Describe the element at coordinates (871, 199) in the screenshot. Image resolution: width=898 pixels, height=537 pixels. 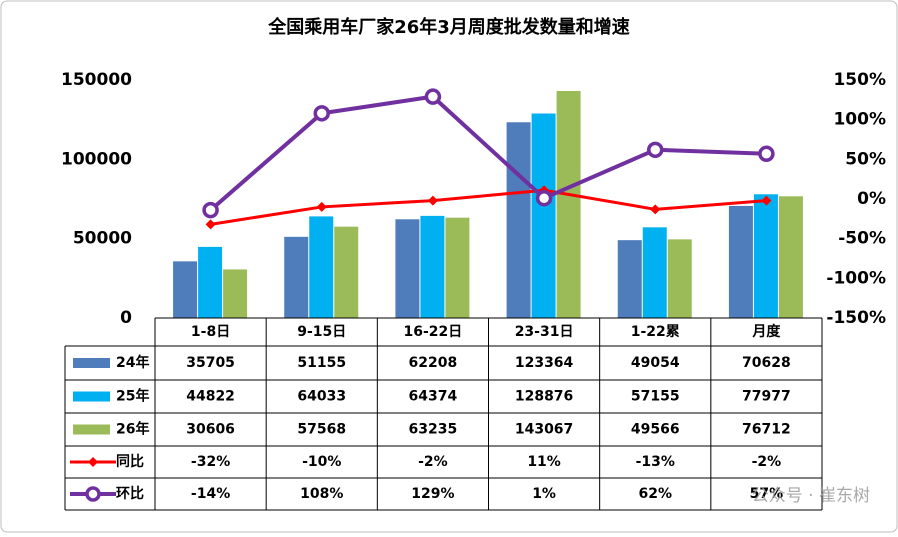
I see `y2-tick-label: 0%` at that location.